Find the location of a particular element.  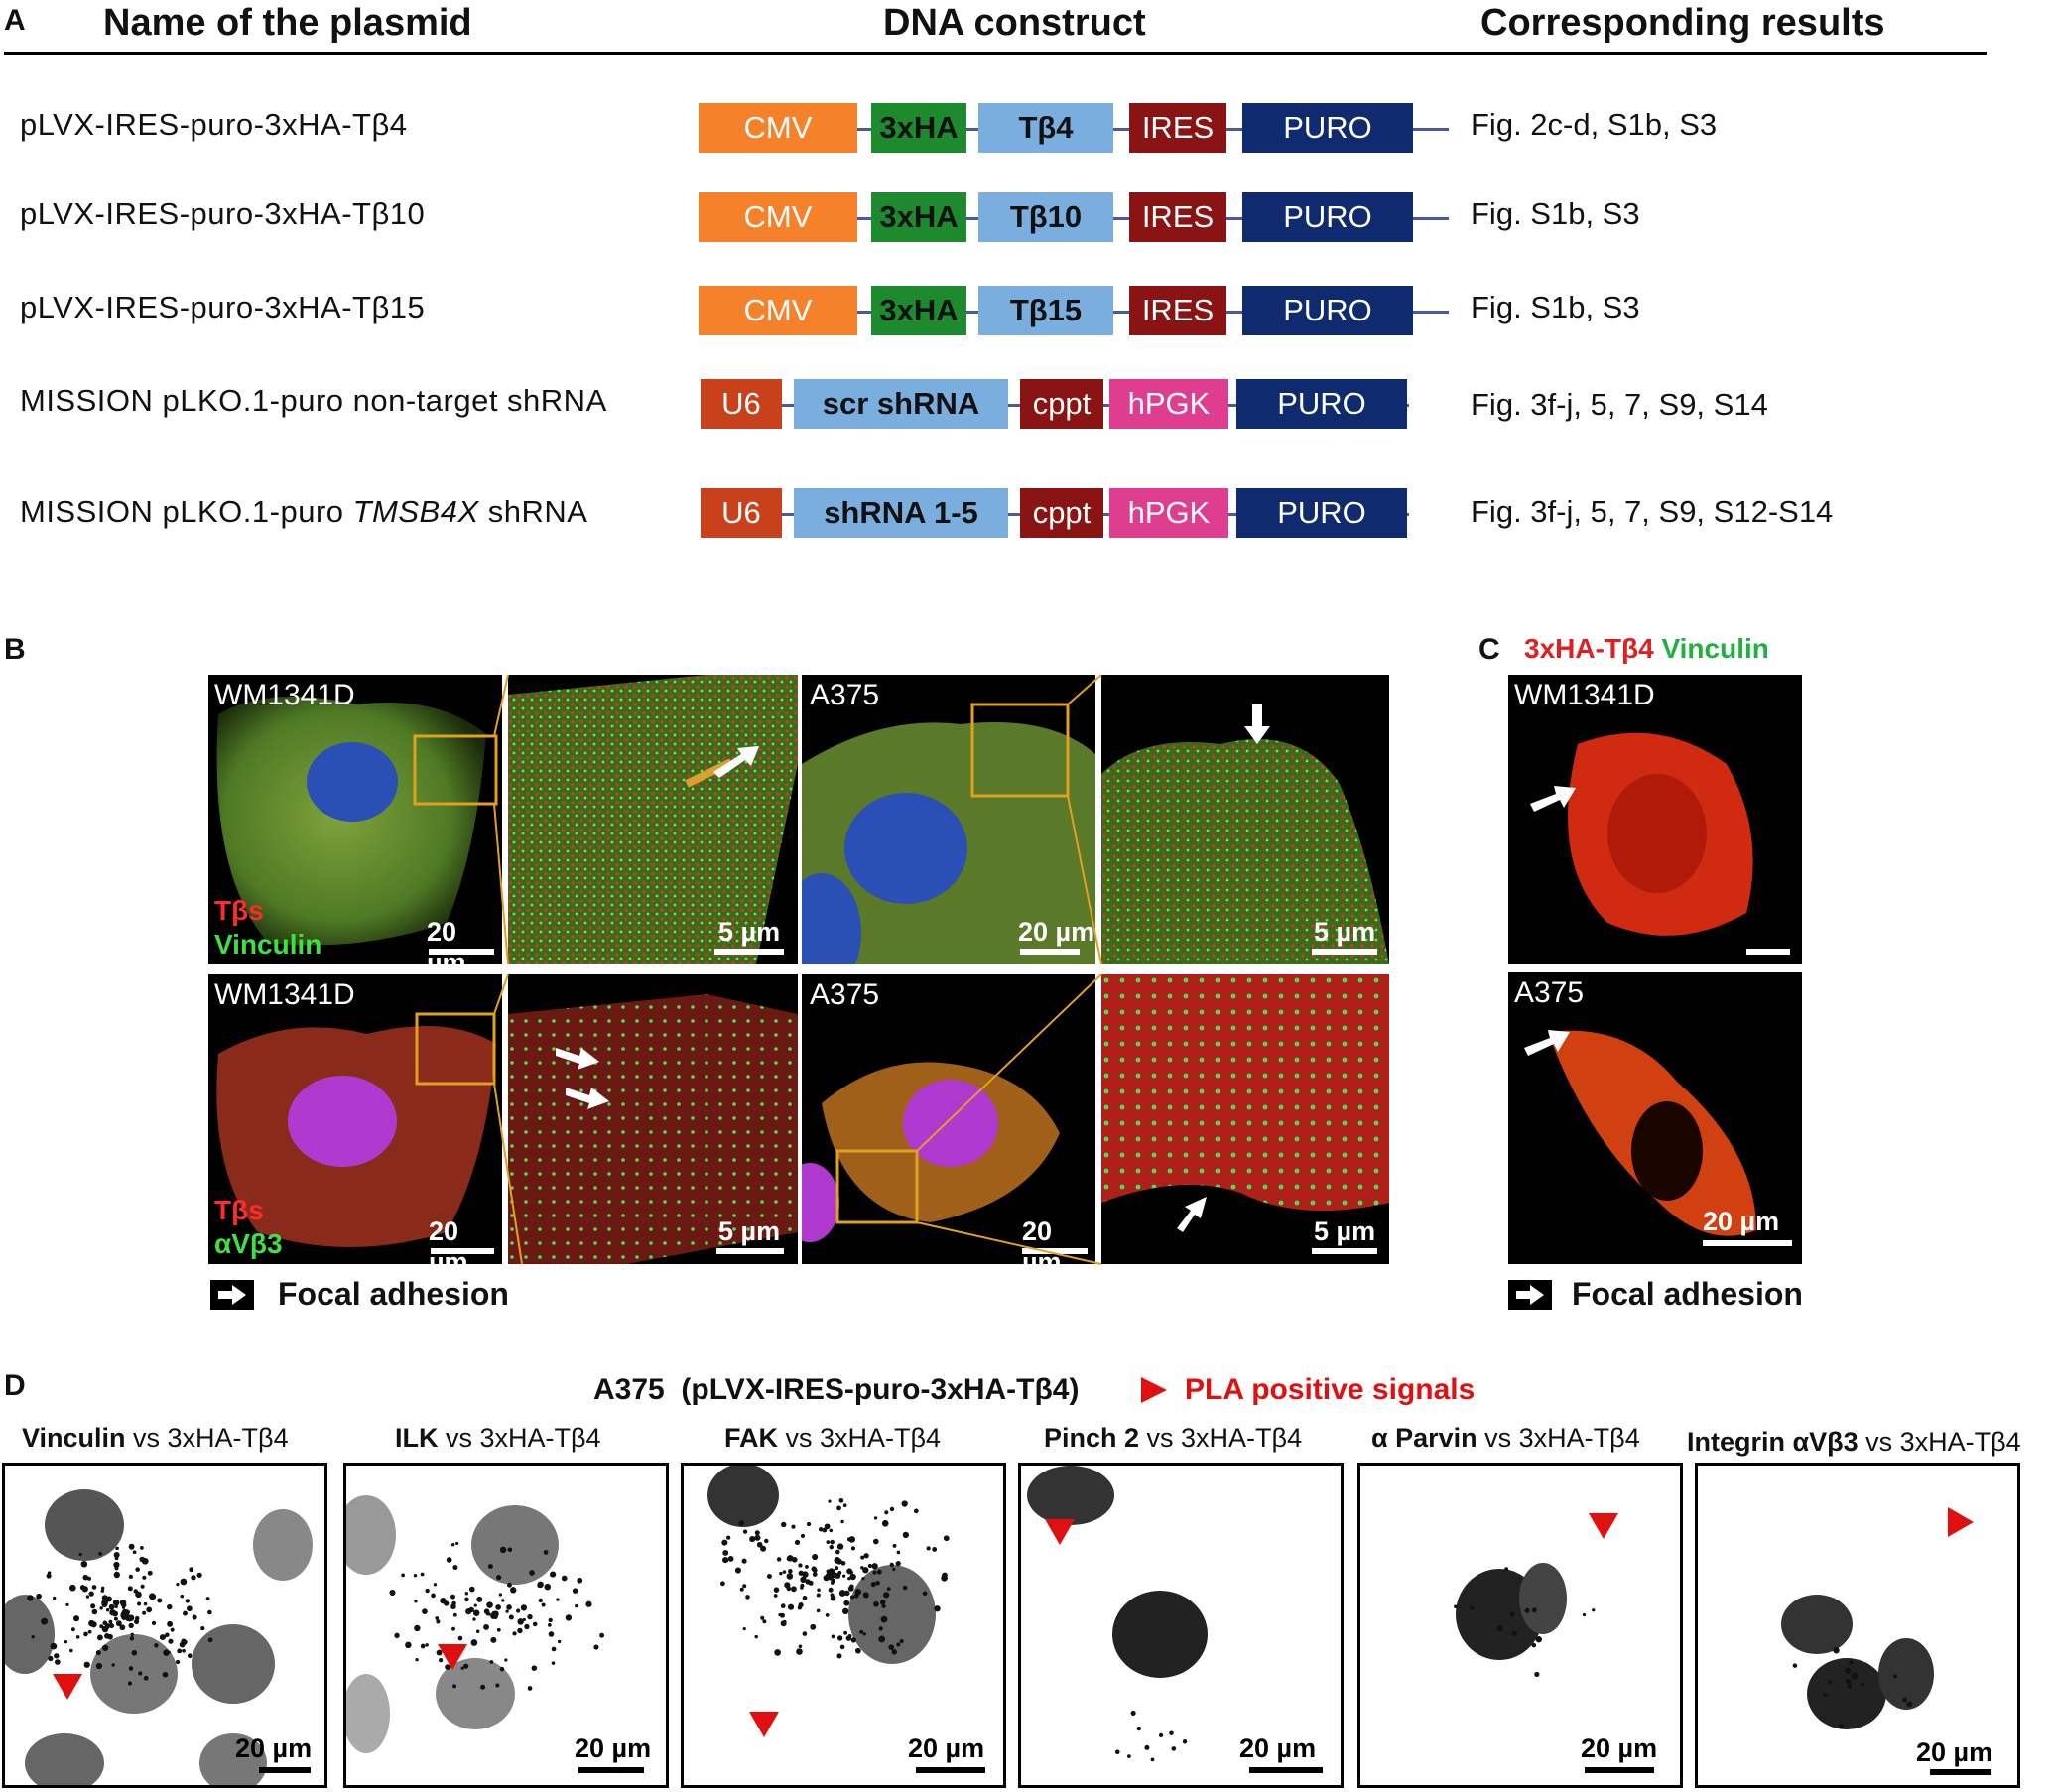

pla-label: Pinch 2 vs 3xHA-Tβ4 is located at coordinates (1173, 1438).